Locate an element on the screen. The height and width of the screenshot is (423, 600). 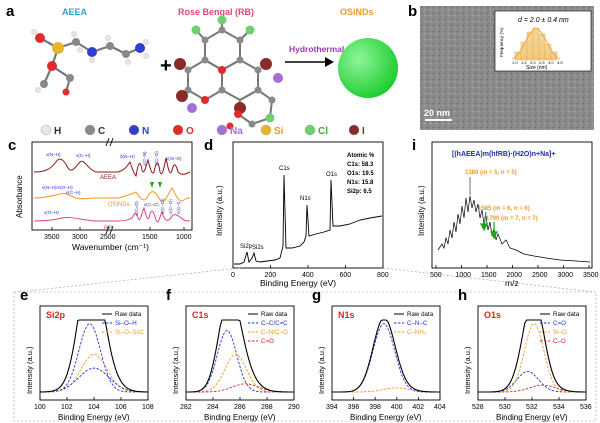
ms-xtick-label: 1500 is located at coordinates (489, 275).